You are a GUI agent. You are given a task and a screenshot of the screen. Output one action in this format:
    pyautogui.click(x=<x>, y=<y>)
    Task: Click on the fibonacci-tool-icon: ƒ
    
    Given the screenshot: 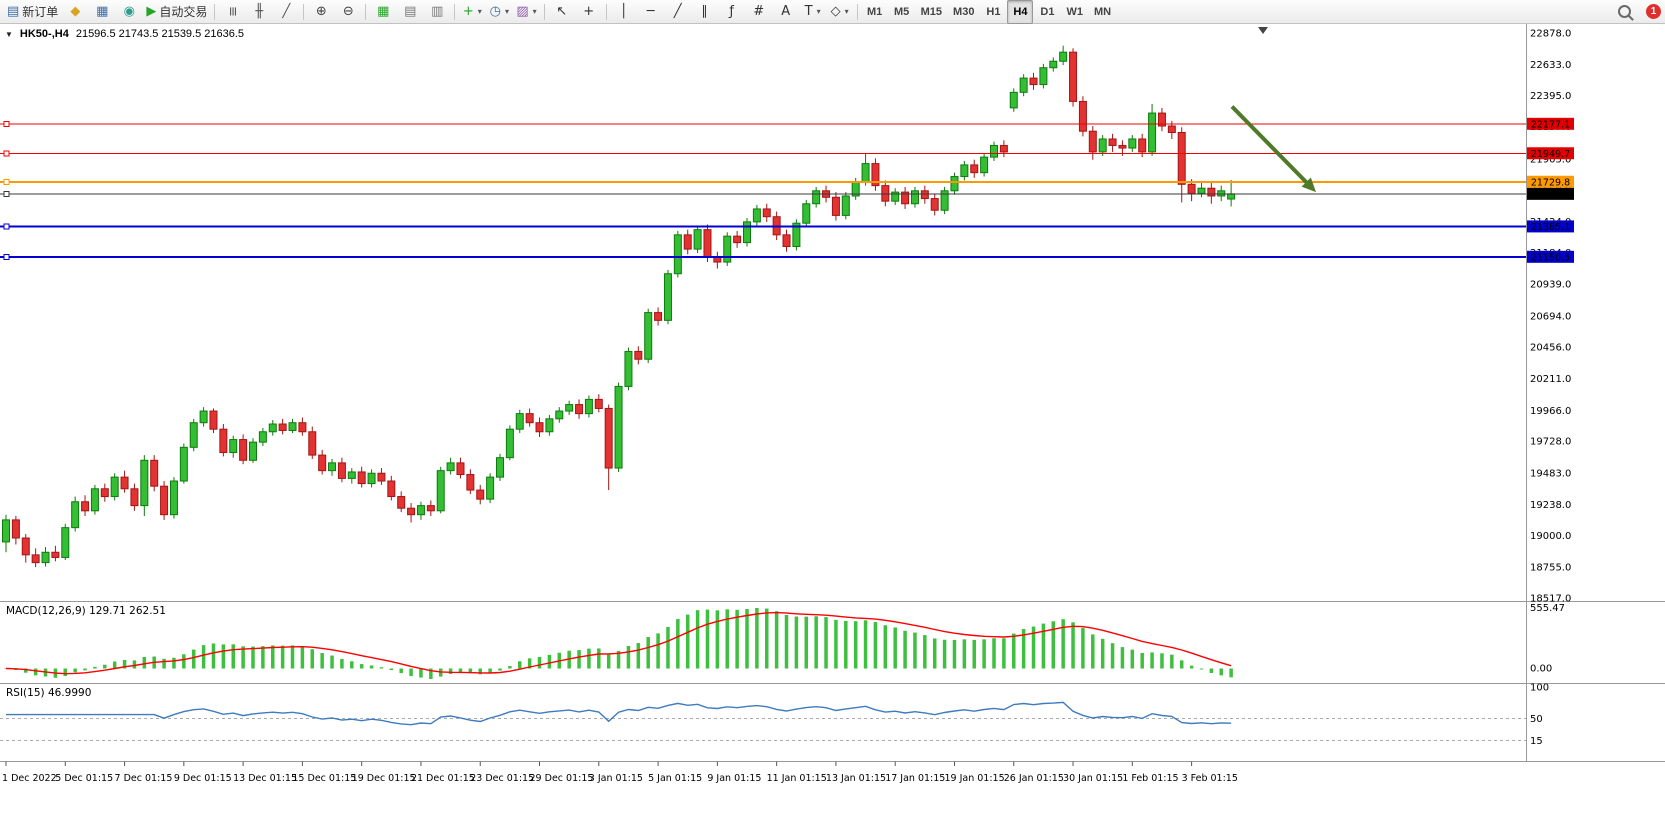 What is the action you would take?
    pyautogui.click(x=732, y=12)
    